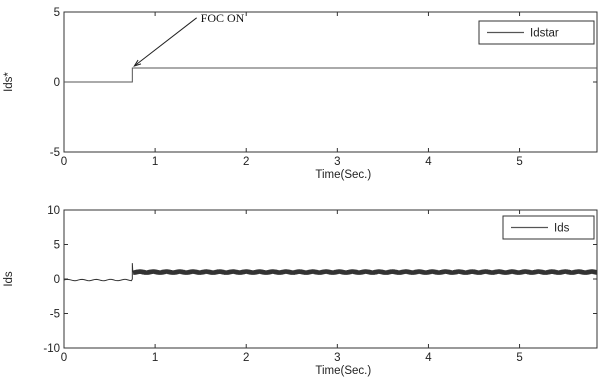 This screenshot has height=385, width=598. Describe the element at coordinates (223, 18) in the screenshot. I see `annotation-foc-on: FOC ON` at that location.